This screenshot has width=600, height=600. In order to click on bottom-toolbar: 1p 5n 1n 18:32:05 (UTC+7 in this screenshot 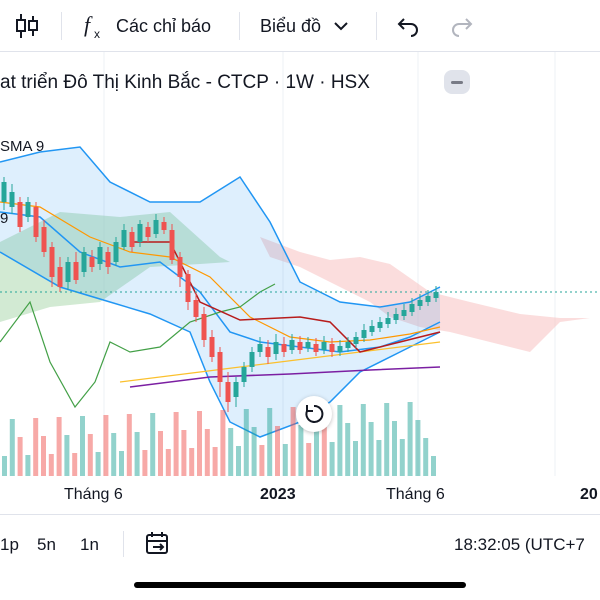, I will do `click(300, 544)`.